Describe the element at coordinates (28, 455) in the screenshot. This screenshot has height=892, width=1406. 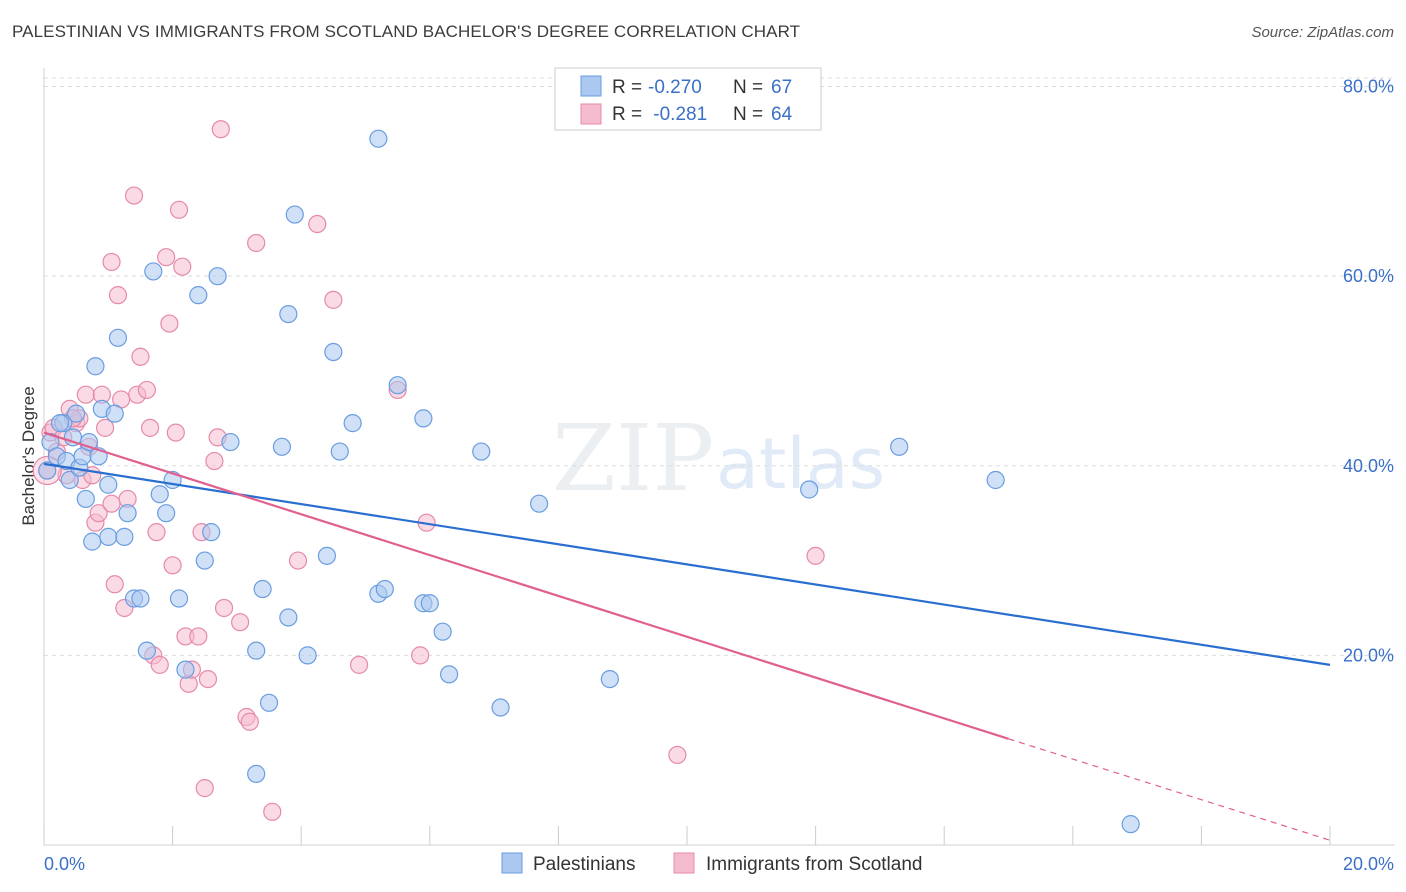
I see `y-axis-label: Bachelor's Degree` at that location.